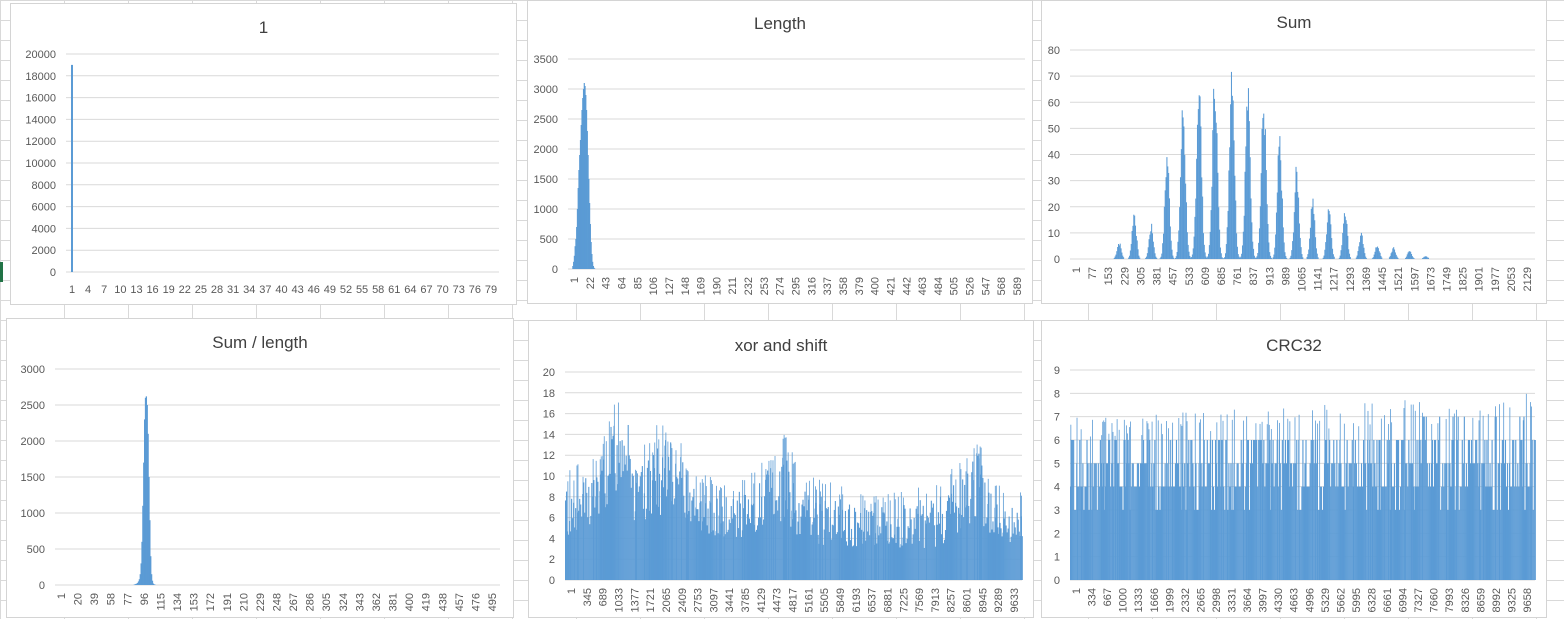  What do you see at coordinates (491, 290) in the screenshot?
I see `x-tick-label: 79` at bounding box center [491, 290].